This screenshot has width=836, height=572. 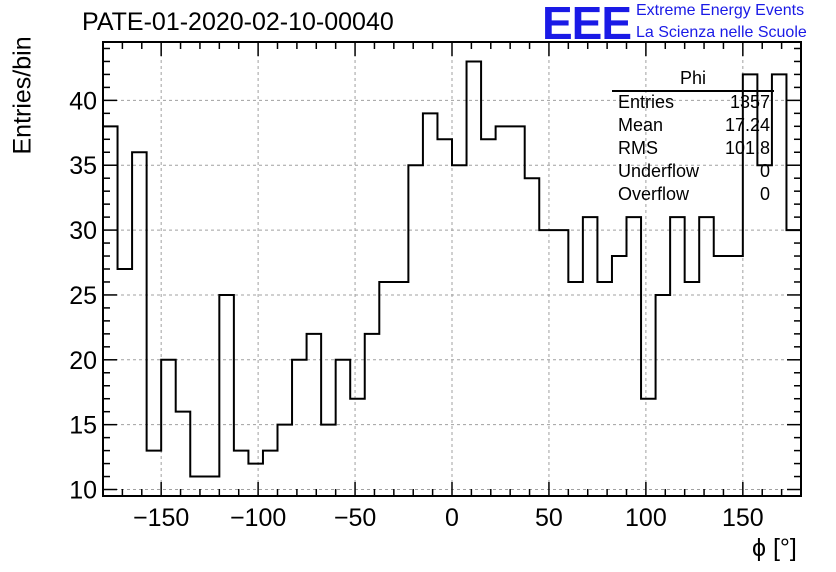 What do you see at coordinates (694, 195) in the screenshot?
I see `stats-row-overflow: Overflow 0` at bounding box center [694, 195].